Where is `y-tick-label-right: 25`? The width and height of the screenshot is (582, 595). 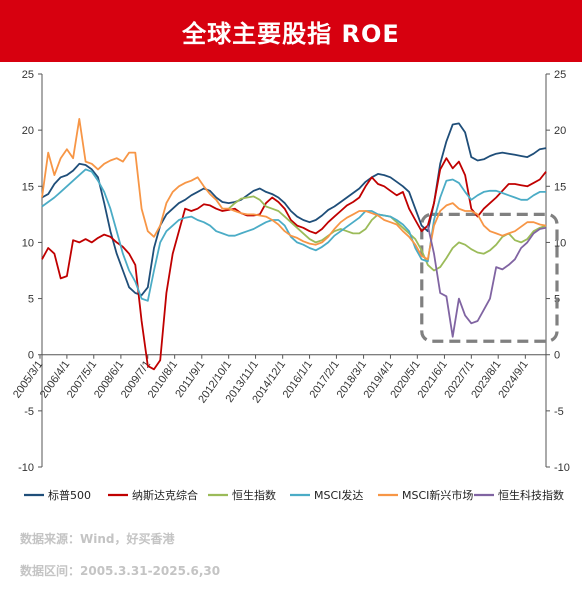 y-tick-label-right: 25 is located at coordinates (560, 75).